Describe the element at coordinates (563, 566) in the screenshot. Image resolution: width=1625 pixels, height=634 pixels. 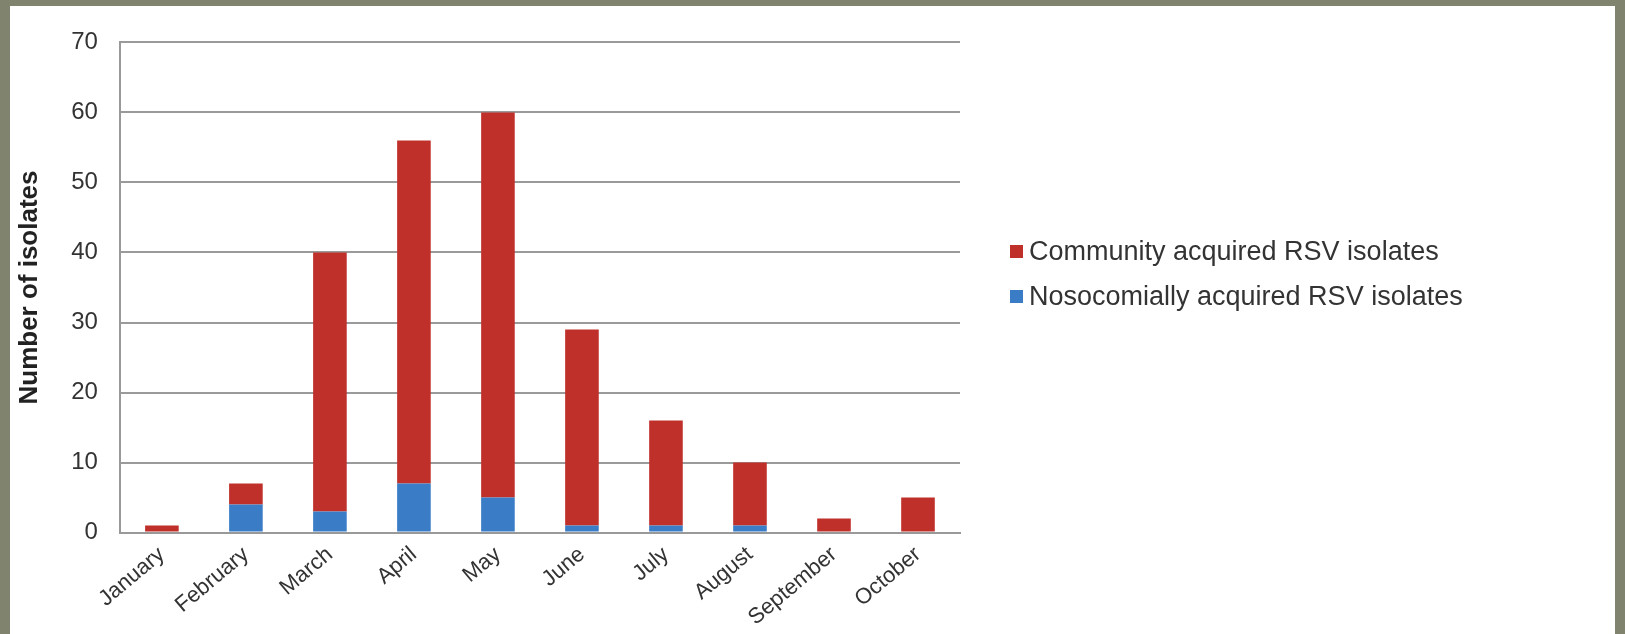
I see `x-tick-label: June` at that location.